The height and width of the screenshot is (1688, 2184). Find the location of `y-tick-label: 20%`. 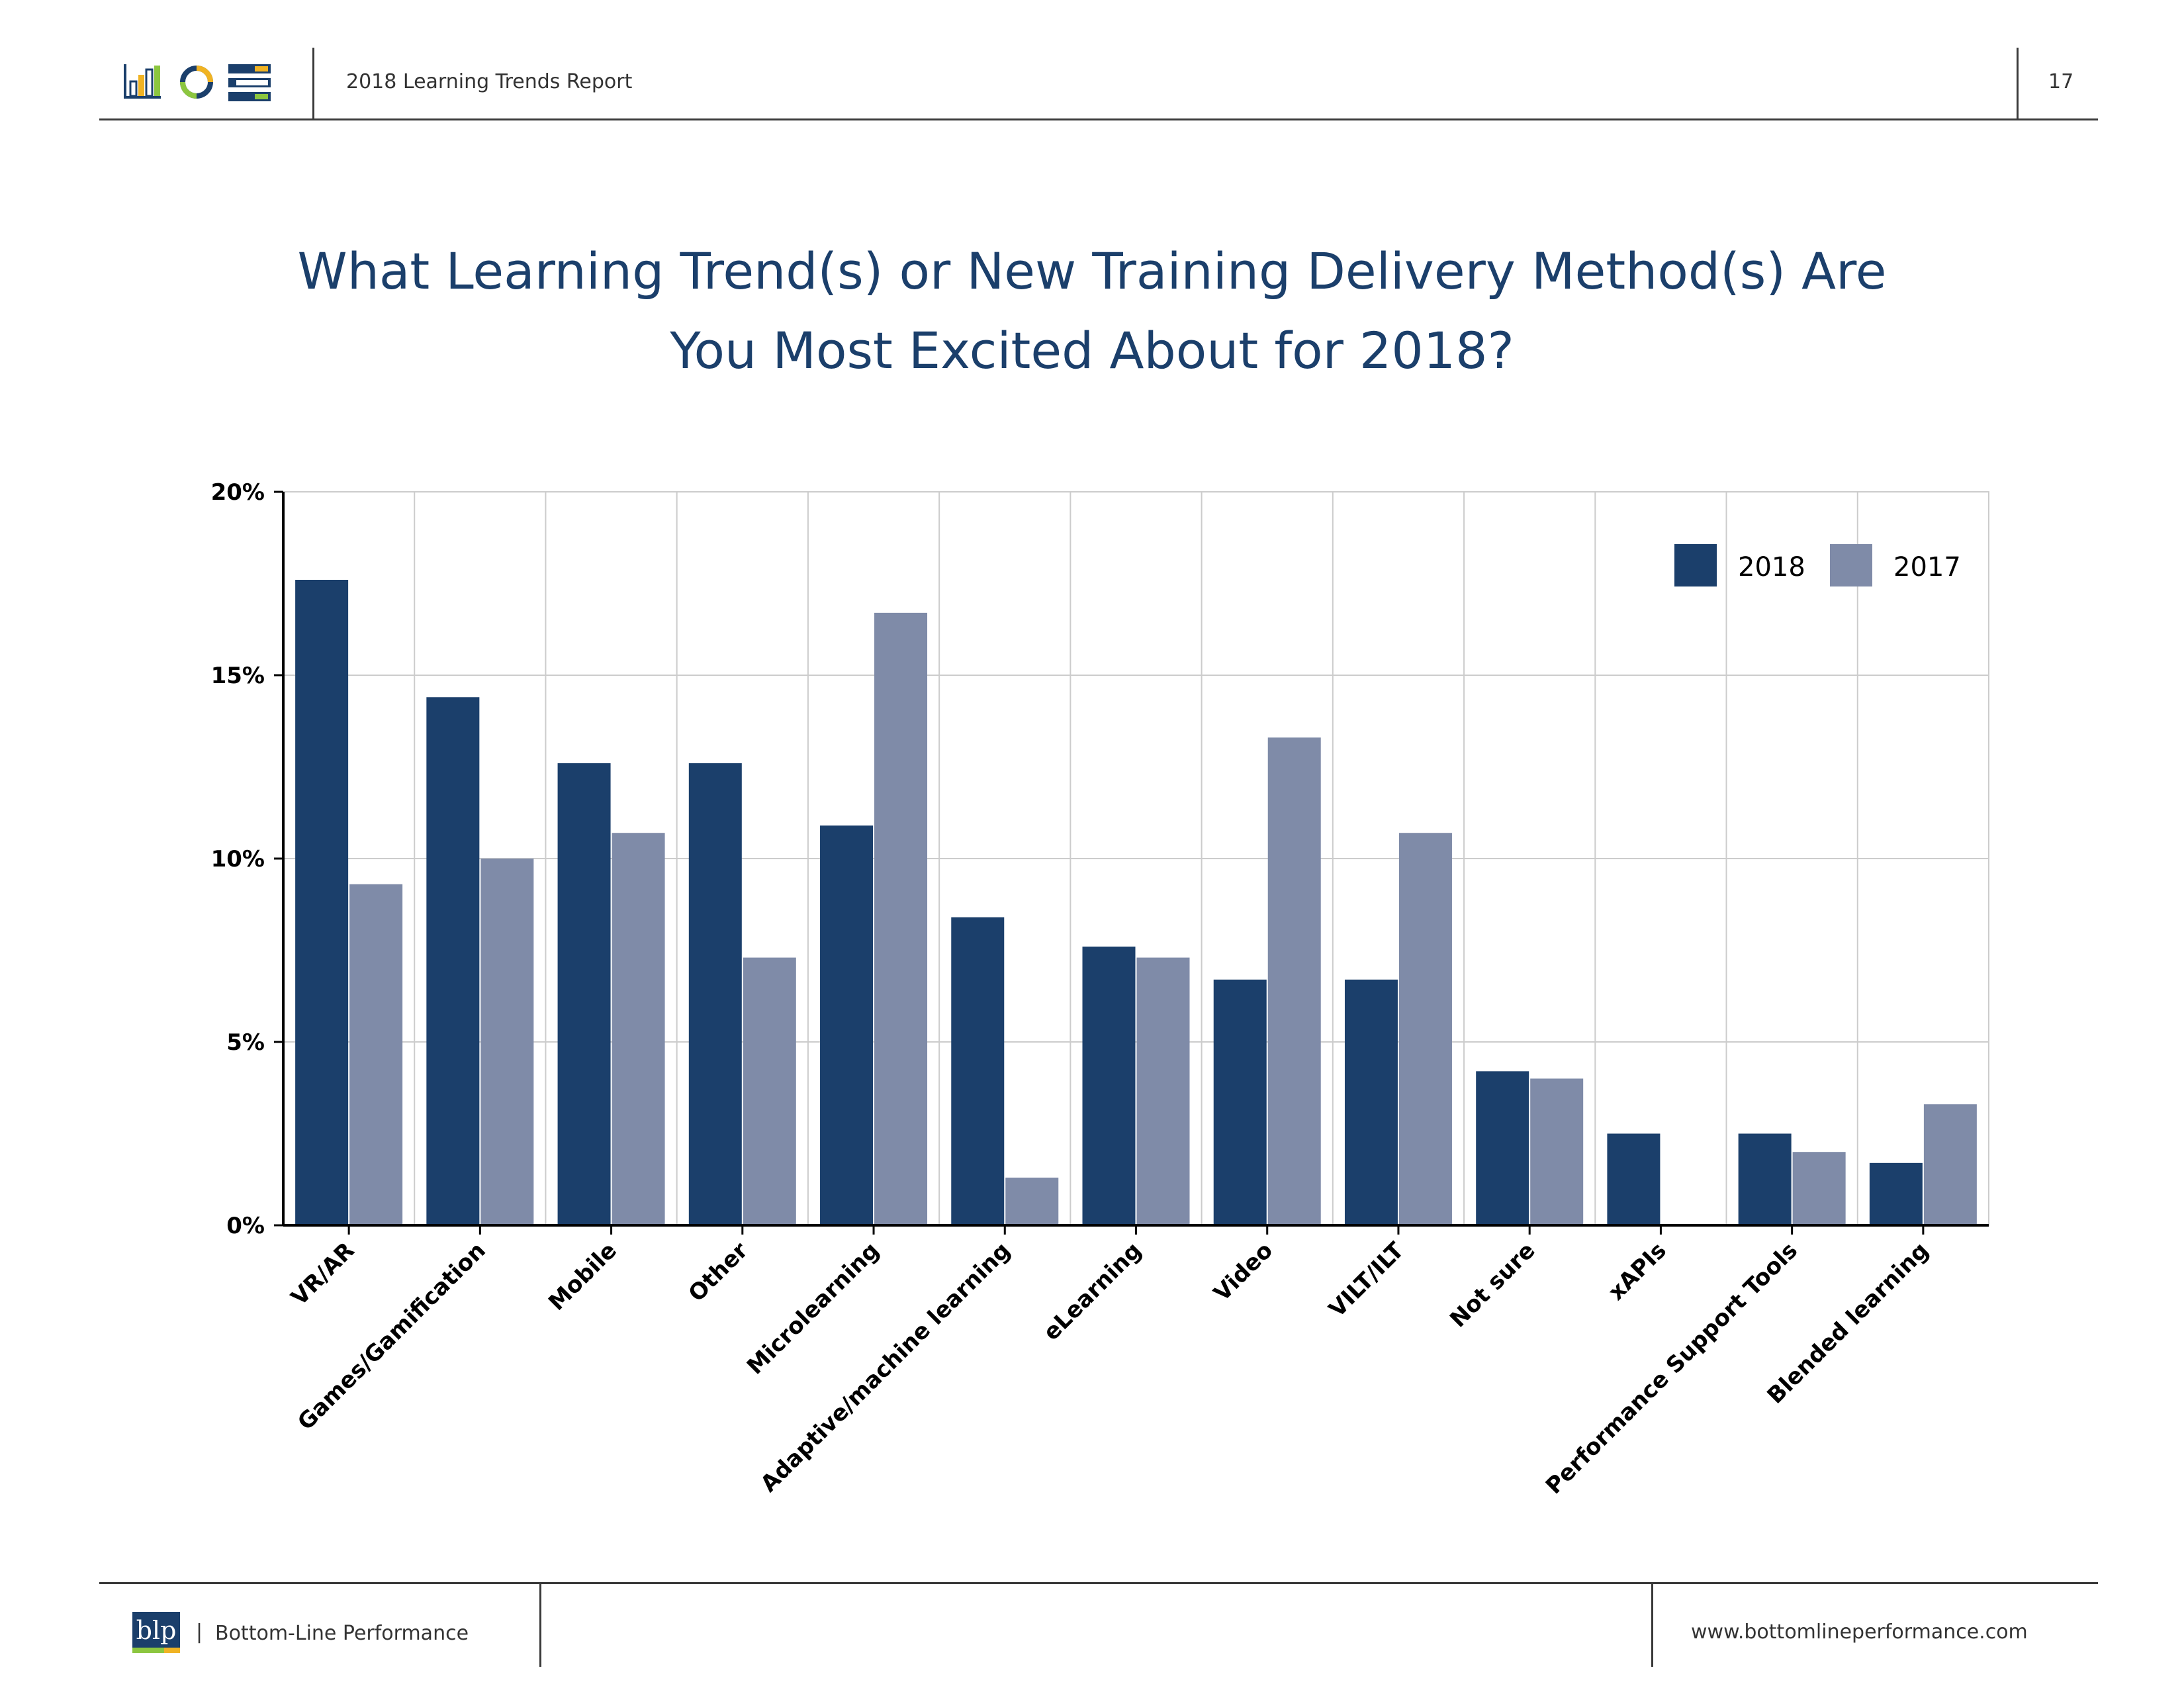

y-tick-label: 20% is located at coordinates (238, 492).